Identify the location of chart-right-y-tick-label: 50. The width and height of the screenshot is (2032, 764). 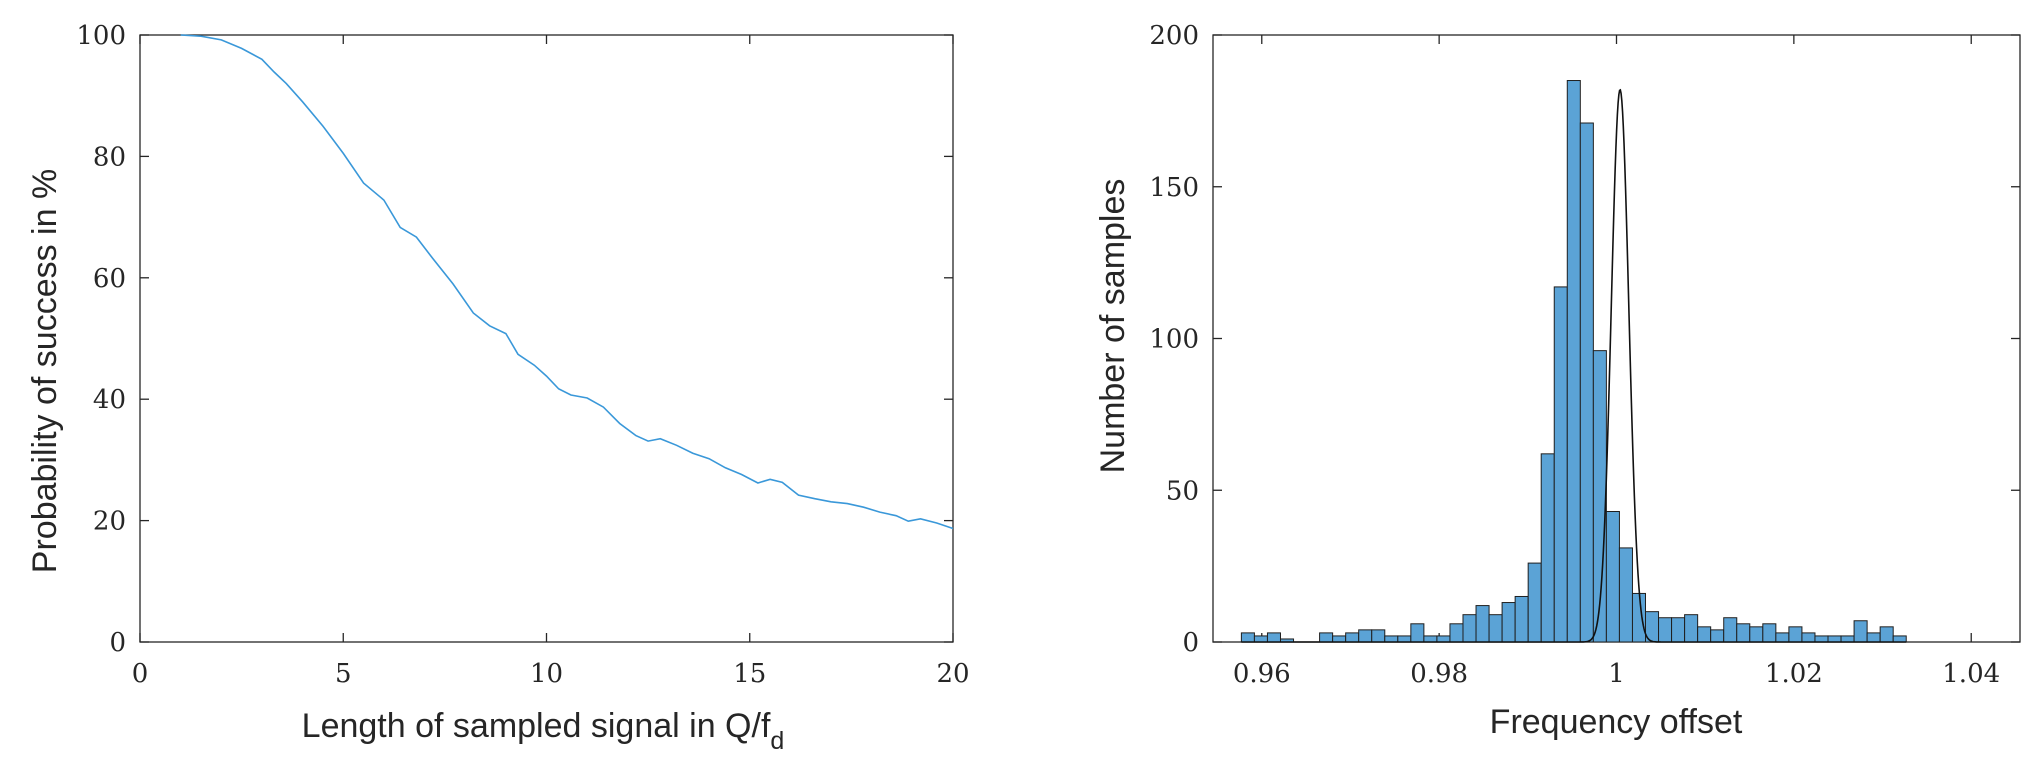
(1182, 491).